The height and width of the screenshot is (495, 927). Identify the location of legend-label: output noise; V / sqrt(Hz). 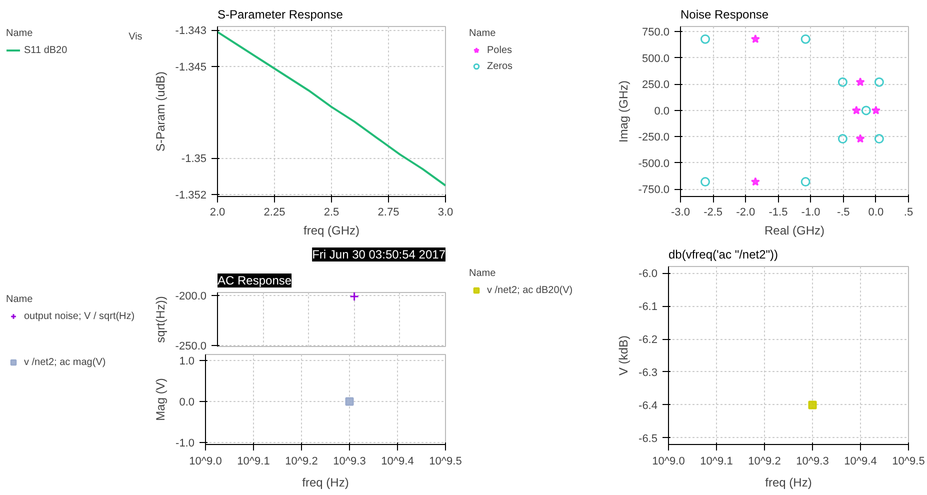
(79, 316).